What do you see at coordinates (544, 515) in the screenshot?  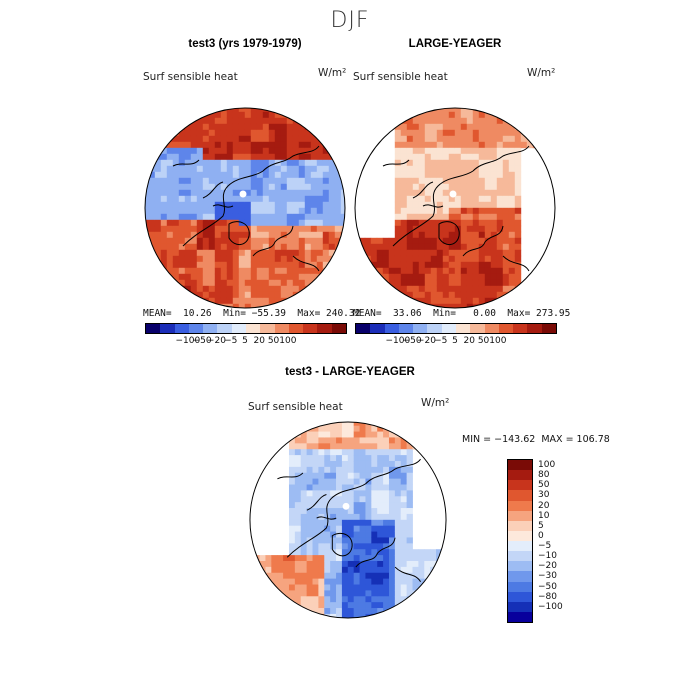 I see `colorbar-tick-label: 10` at bounding box center [544, 515].